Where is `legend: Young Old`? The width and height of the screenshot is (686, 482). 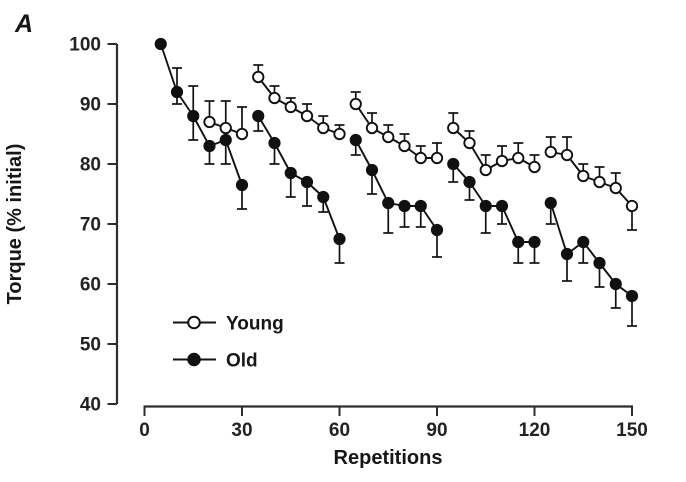
legend: Young Old is located at coordinates (228, 343).